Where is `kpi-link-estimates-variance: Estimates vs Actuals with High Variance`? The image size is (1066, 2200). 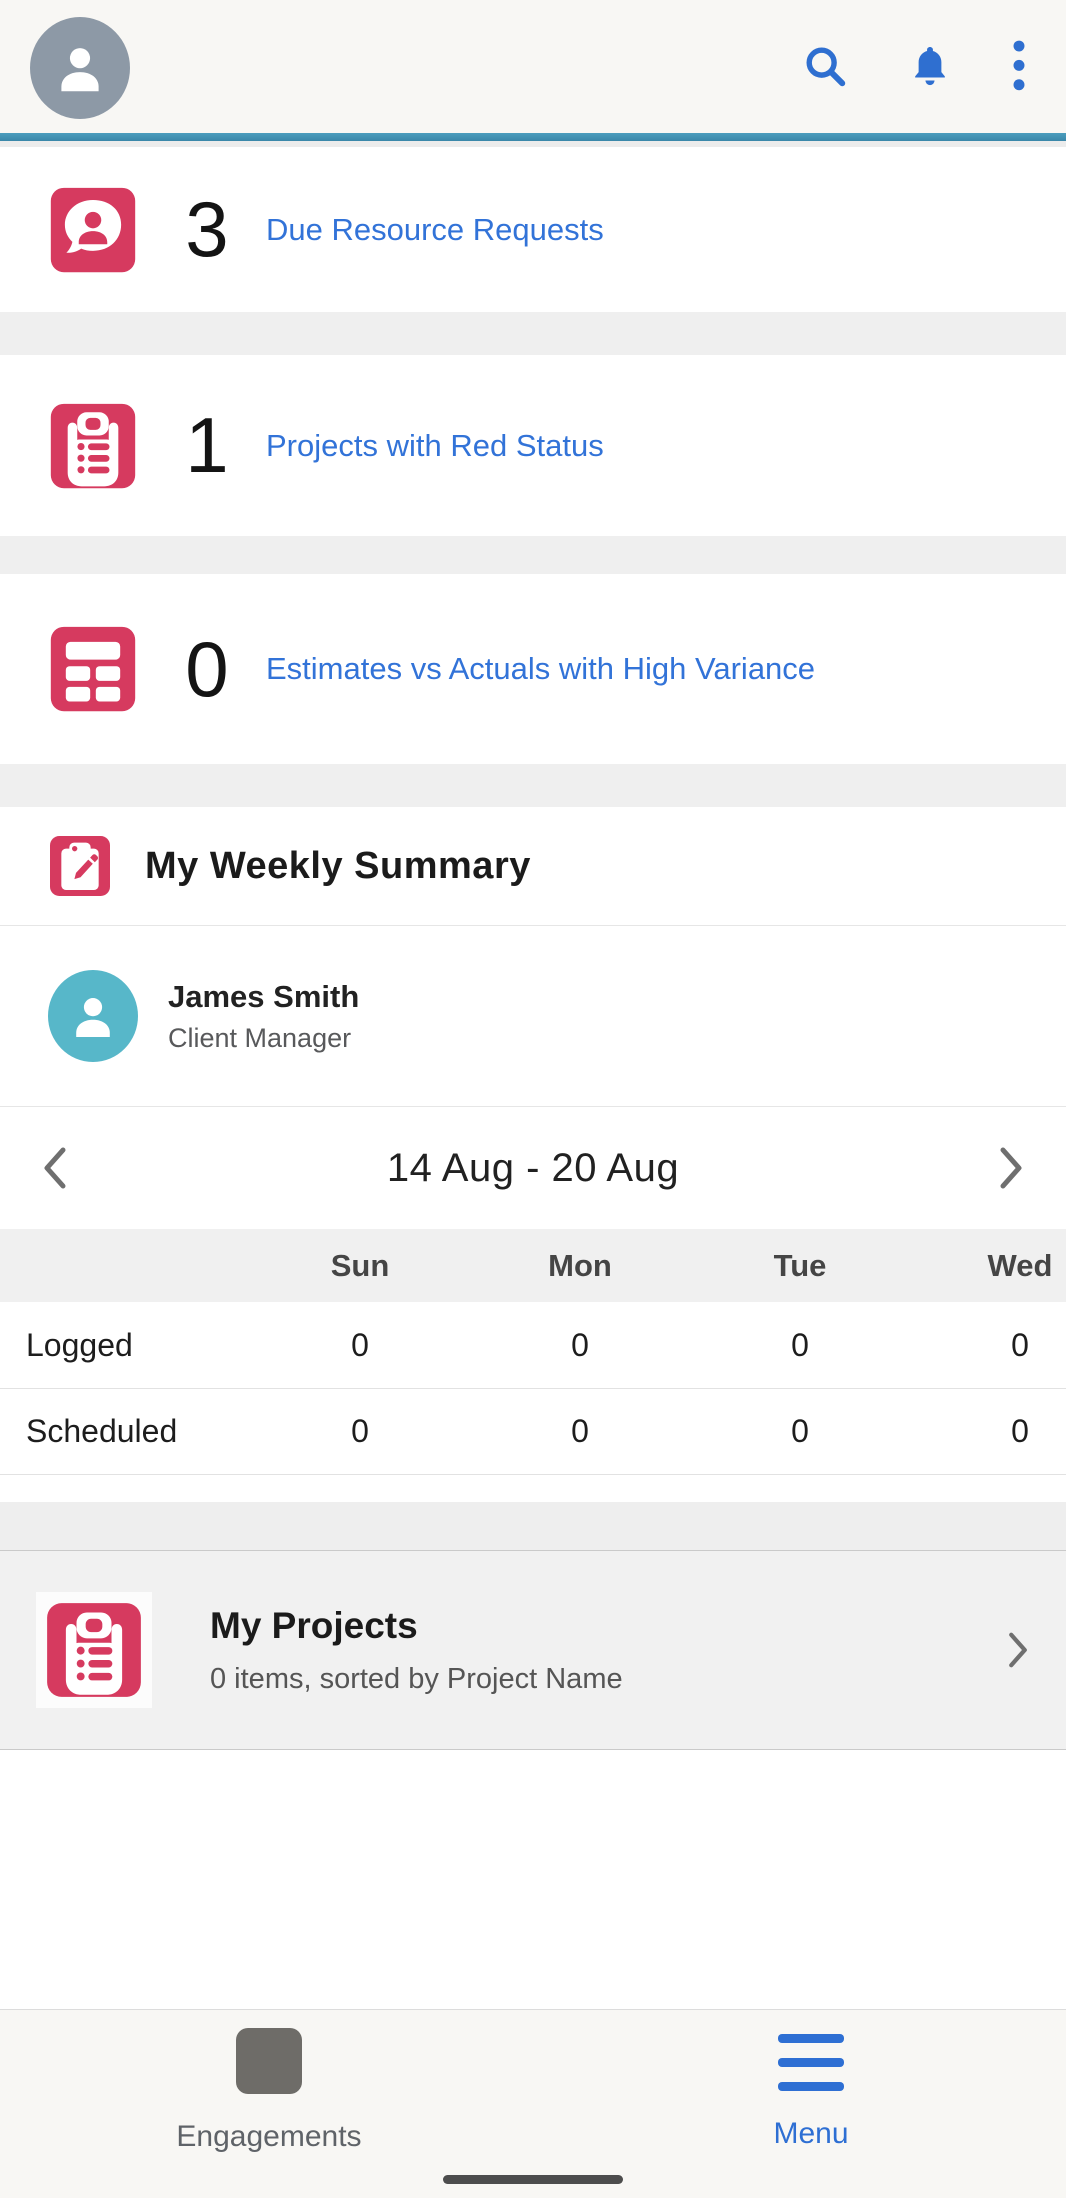
kpi-link-estimates-variance: Estimates vs Actuals with High Variance is located at coordinates (541, 668).